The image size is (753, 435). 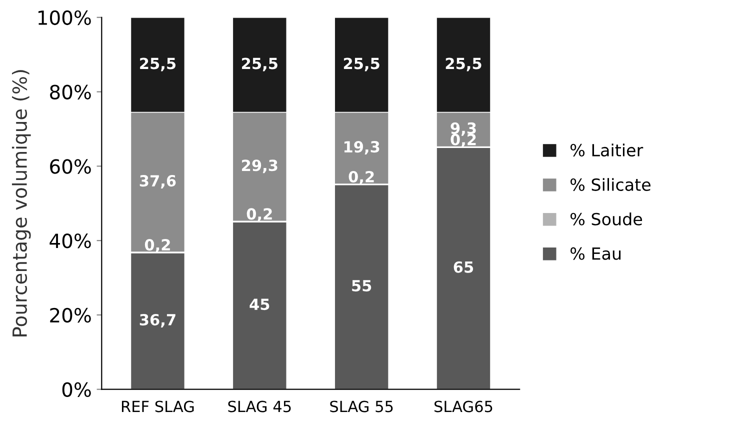 I want to click on y-axis-title: Pourcentage volumique (%), so click(x=21, y=203).